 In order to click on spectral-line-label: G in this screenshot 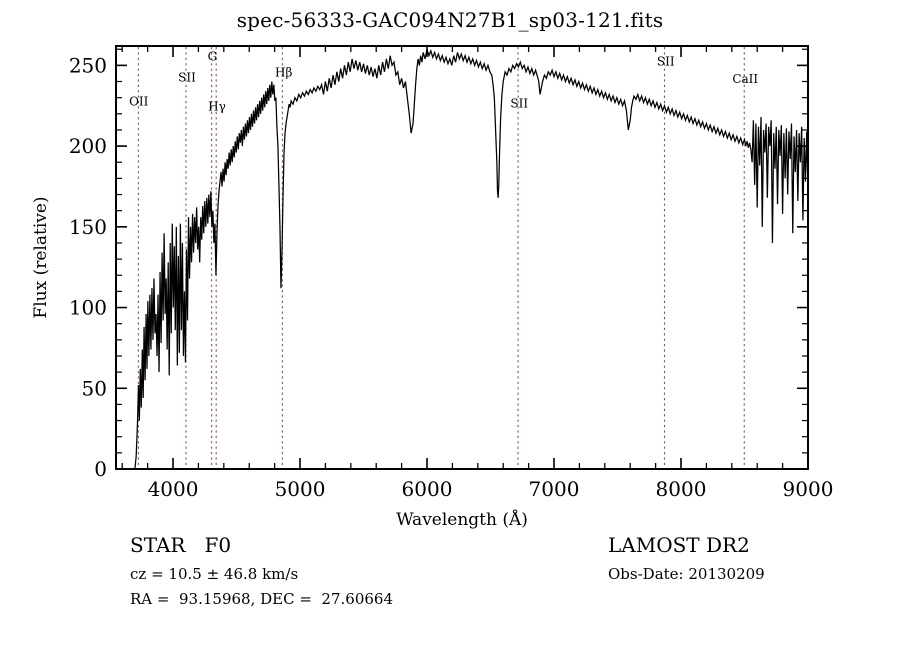, I will do `click(213, 57)`.